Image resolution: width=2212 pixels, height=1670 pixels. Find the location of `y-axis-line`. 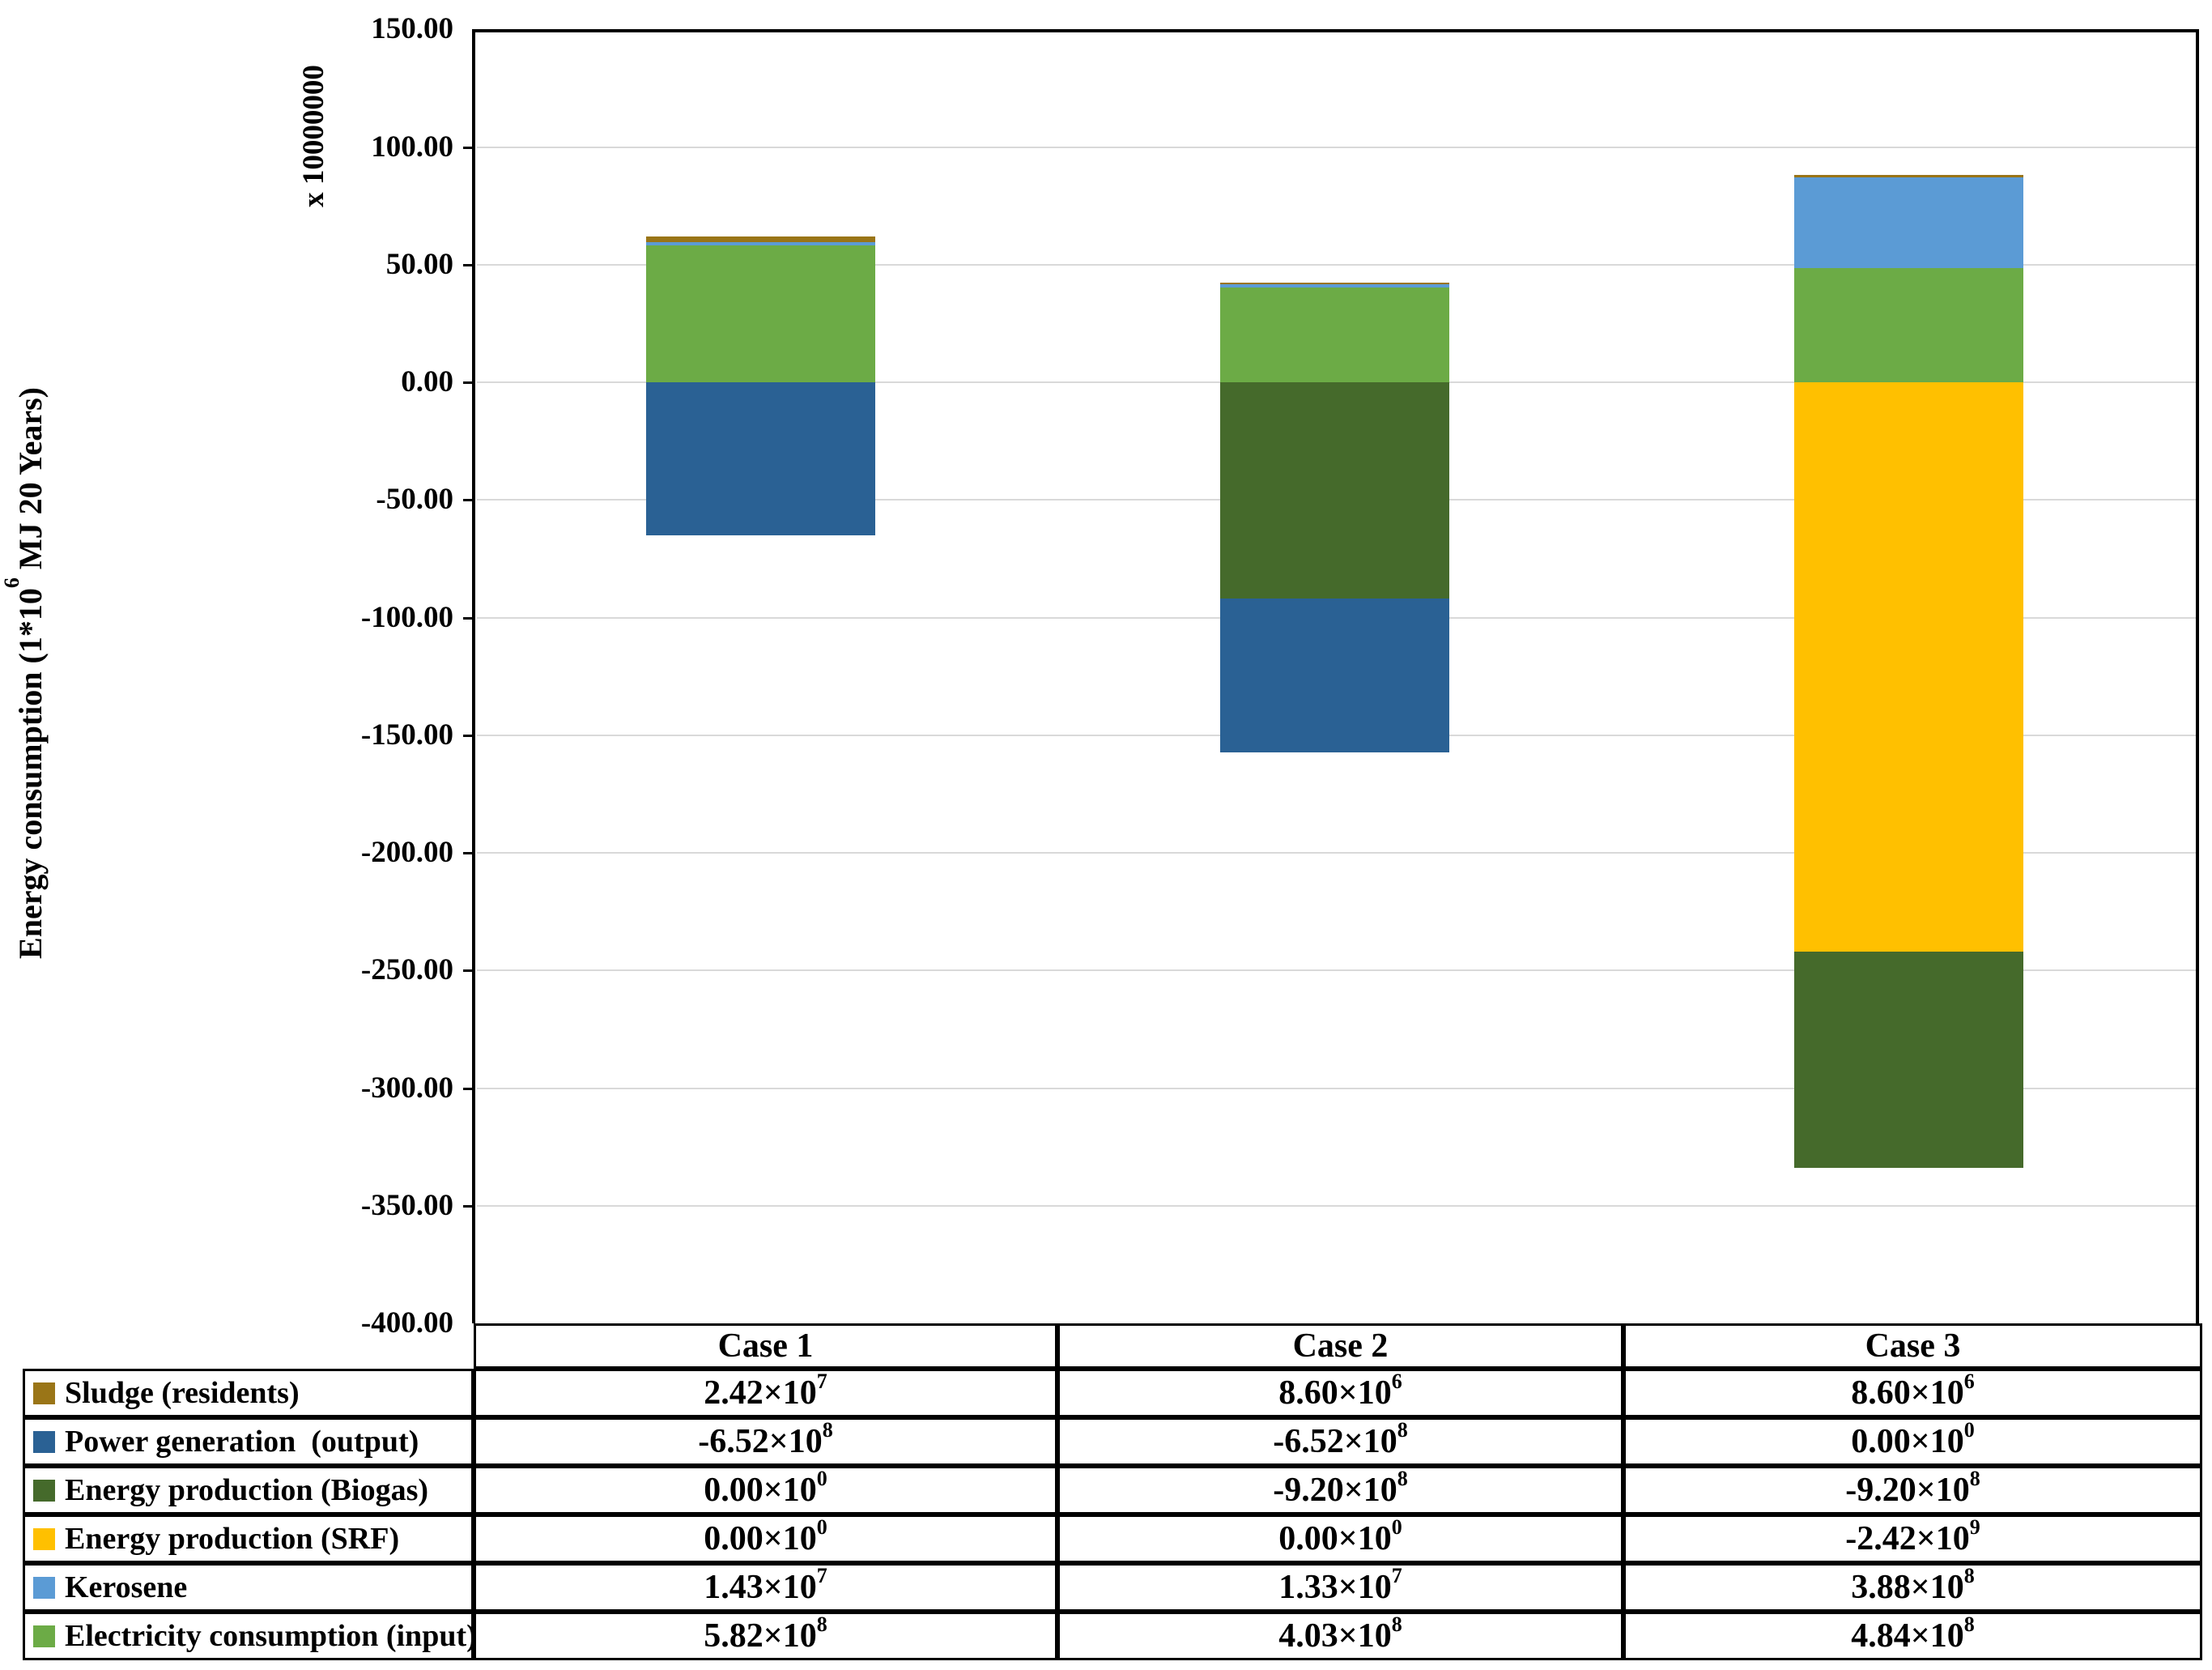

y-axis-line is located at coordinates (474, 676).